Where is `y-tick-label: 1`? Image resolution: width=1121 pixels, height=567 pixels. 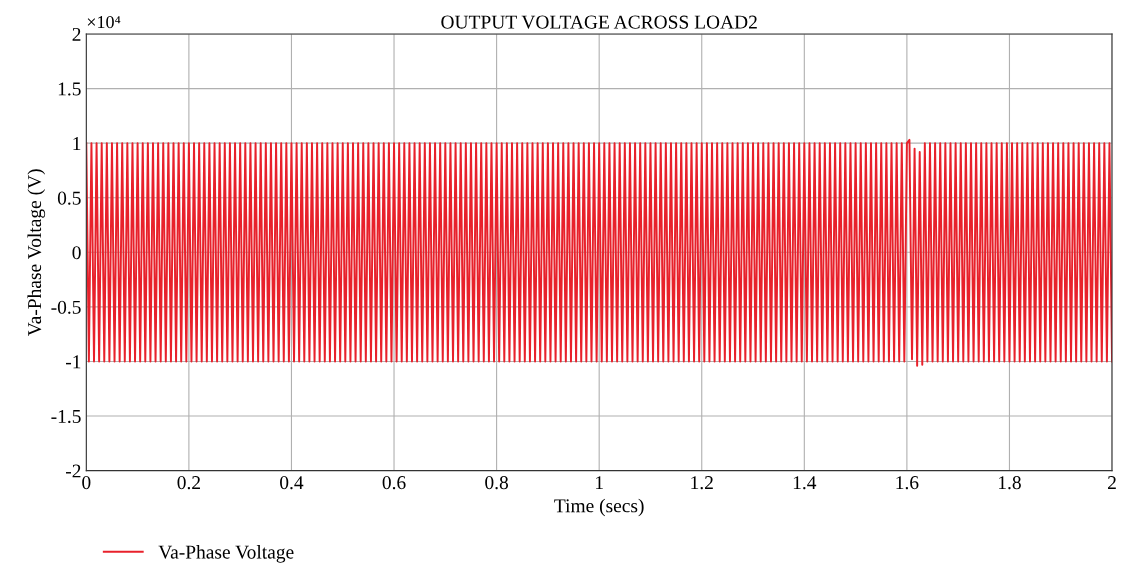
y-tick-label: 1 is located at coordinates (77, 143).